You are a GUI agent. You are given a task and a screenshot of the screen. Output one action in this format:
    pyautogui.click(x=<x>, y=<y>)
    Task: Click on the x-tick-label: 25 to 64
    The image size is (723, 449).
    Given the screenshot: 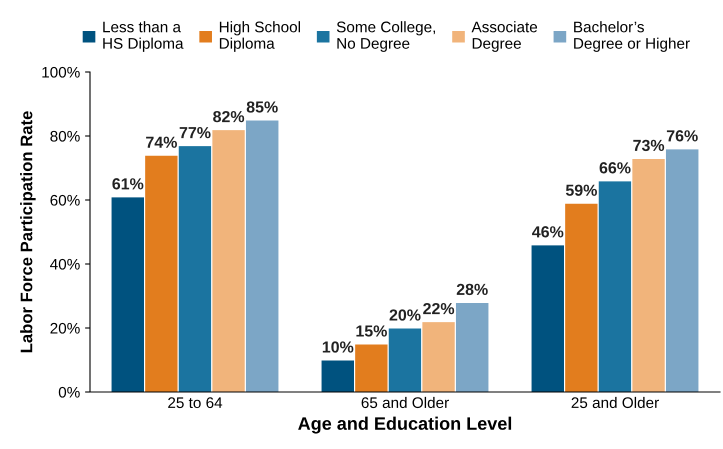 What is the action you would take?
    pyautogui.click(x=195, y=402)
    